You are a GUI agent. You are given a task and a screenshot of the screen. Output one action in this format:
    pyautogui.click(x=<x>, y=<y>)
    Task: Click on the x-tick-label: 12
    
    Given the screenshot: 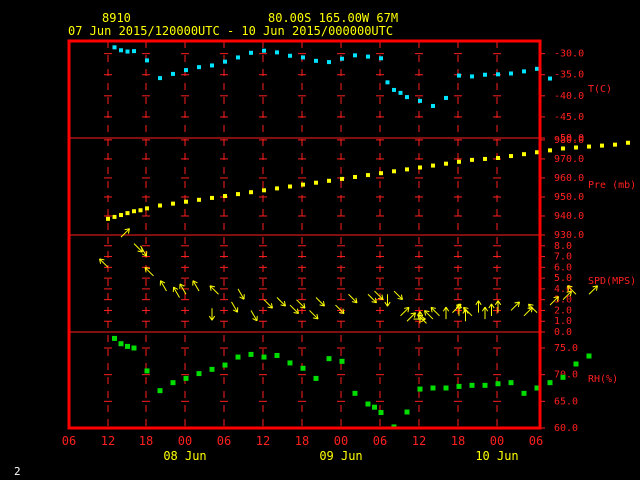 What is the action you would take?
    pyautogui.click(x=263, y=441)
    